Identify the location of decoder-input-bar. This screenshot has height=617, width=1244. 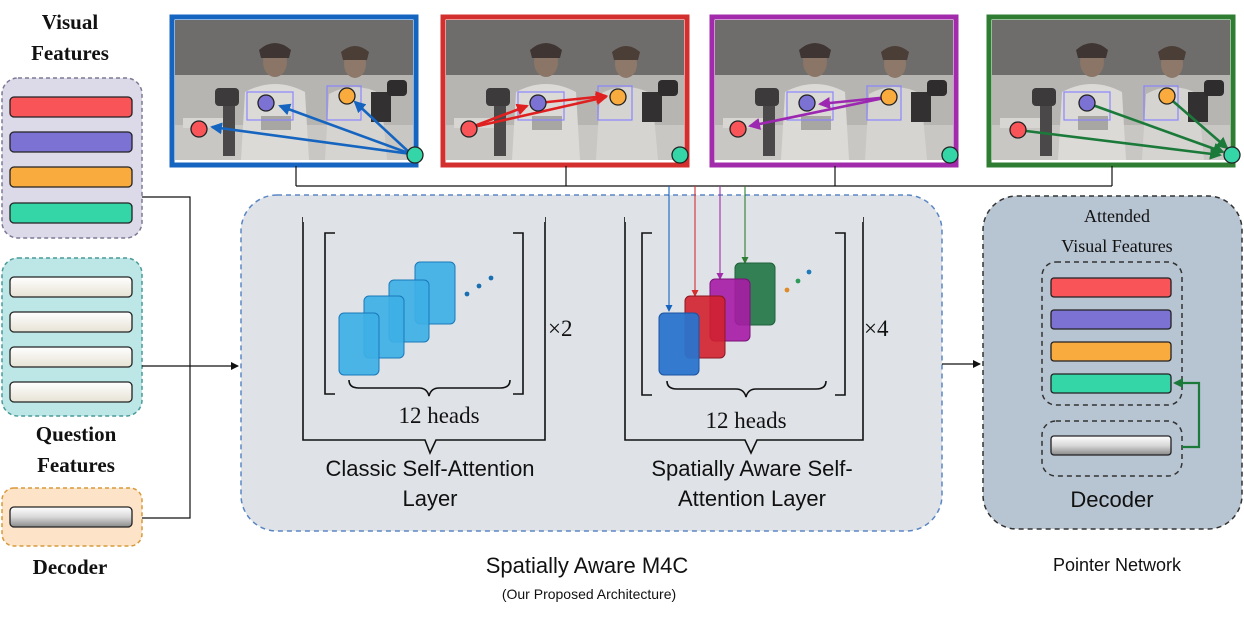
(71, 517).